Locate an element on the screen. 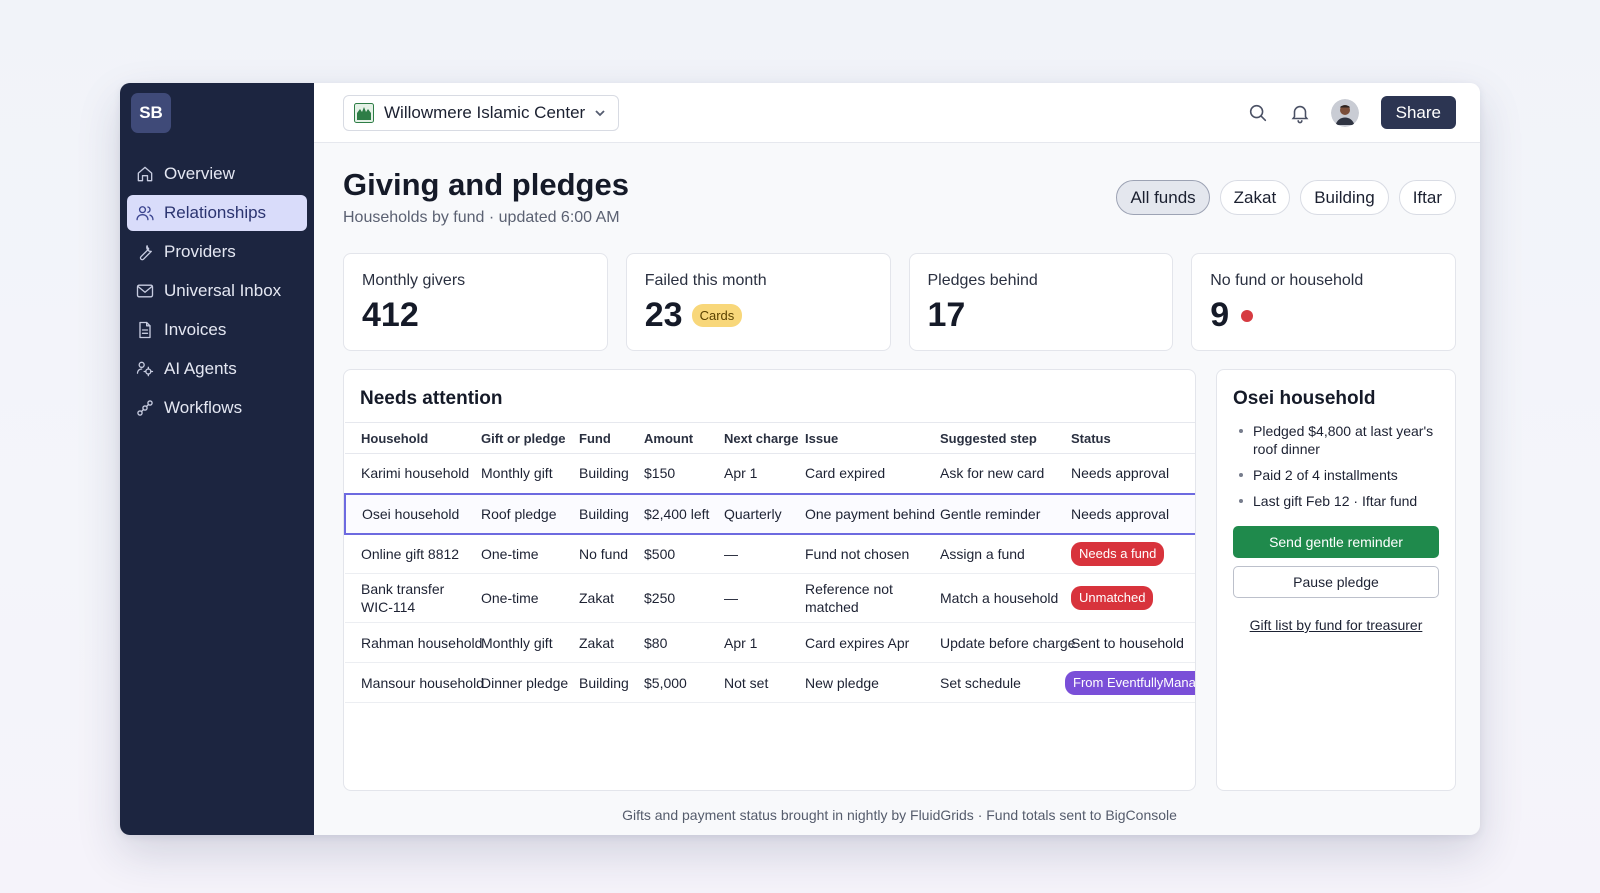 The image size is (1600, 893). avatar is located at coordinates (1344, 112).